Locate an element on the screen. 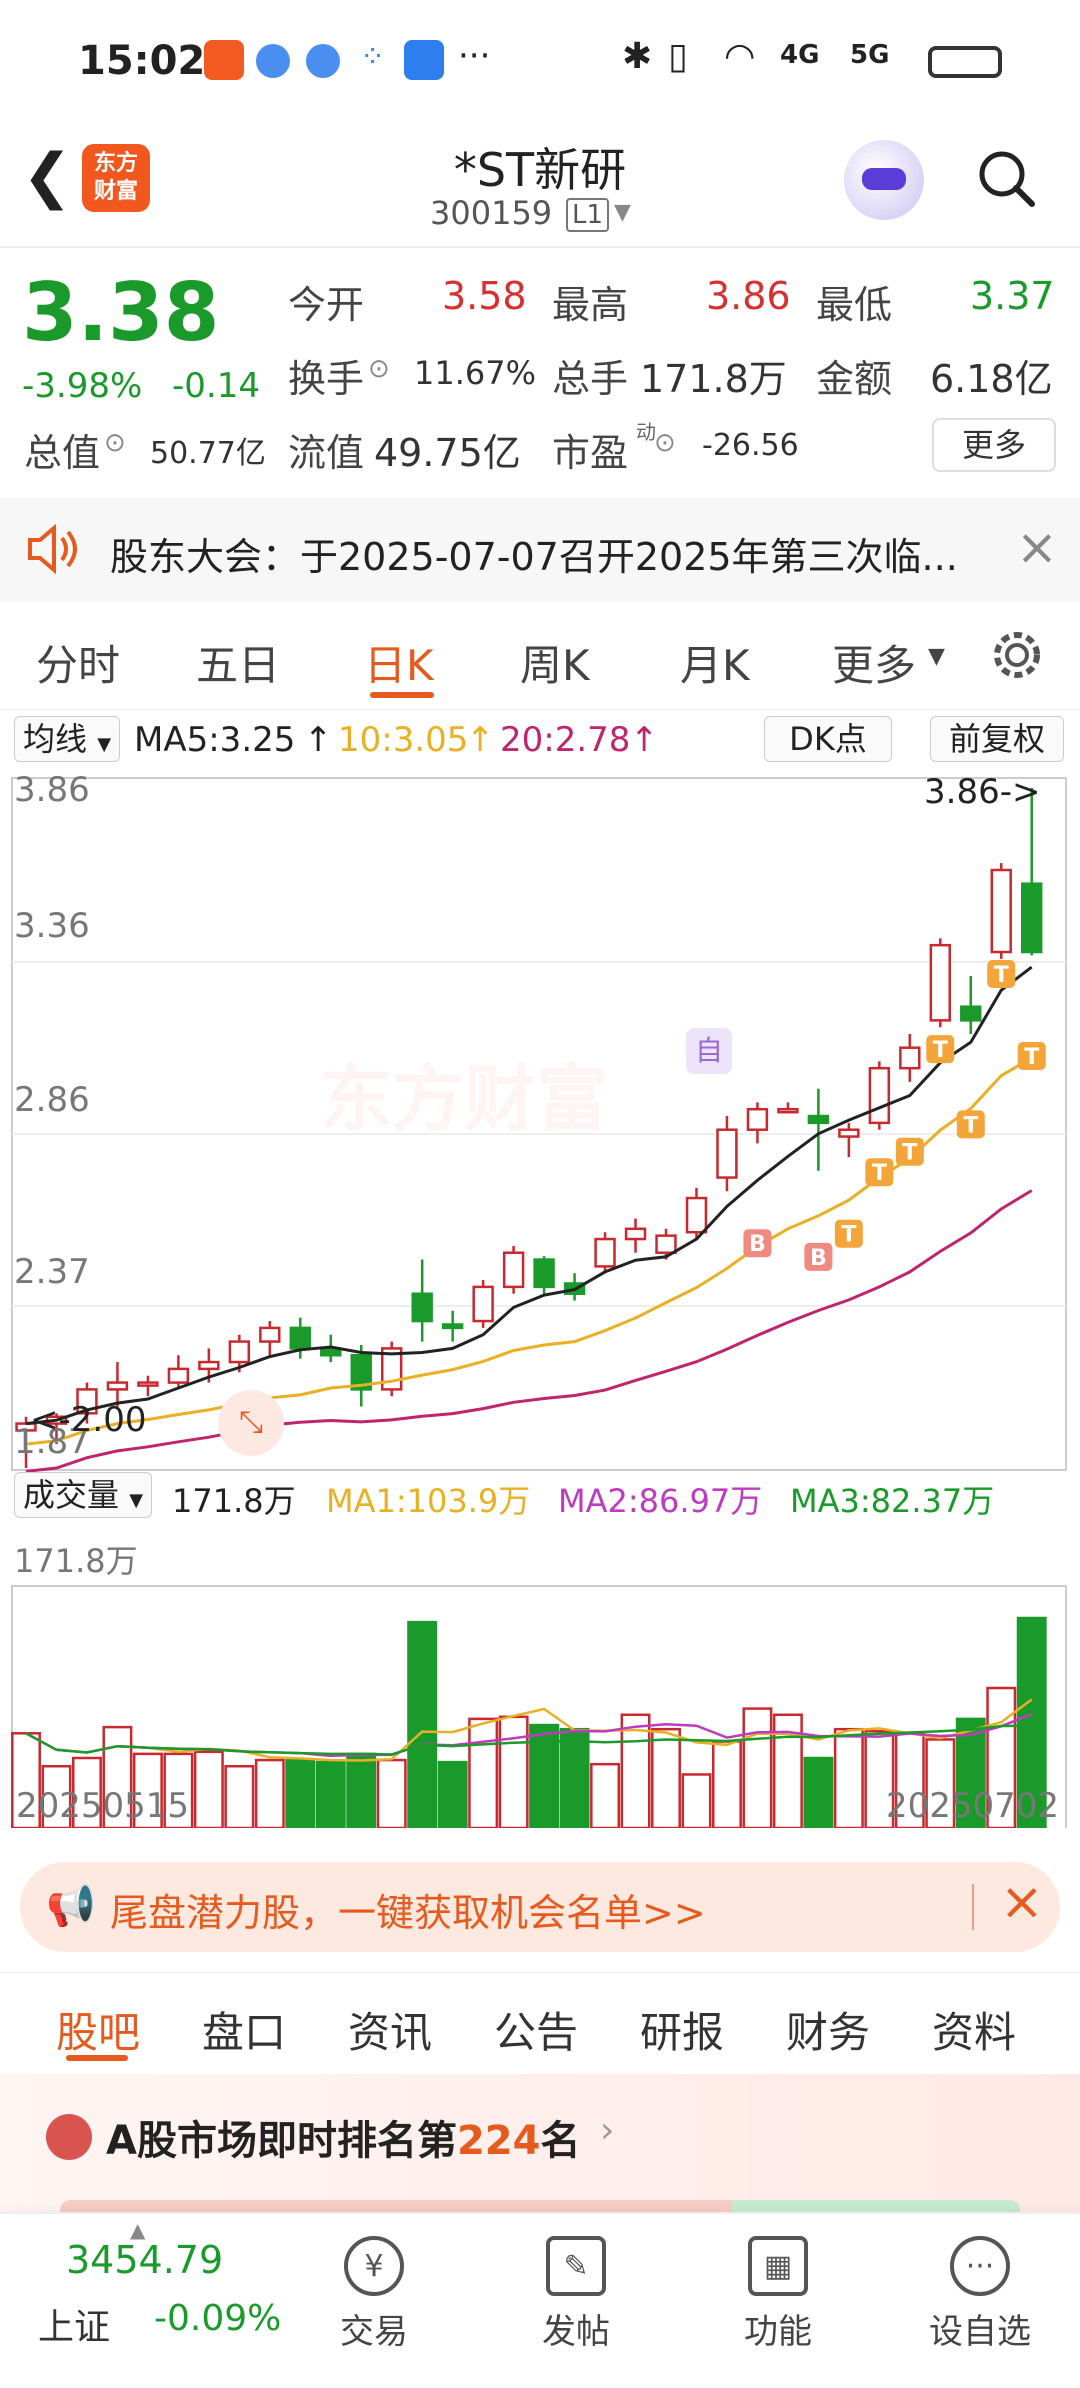  tab-more: 更多 is located at coordinates (874, 665).